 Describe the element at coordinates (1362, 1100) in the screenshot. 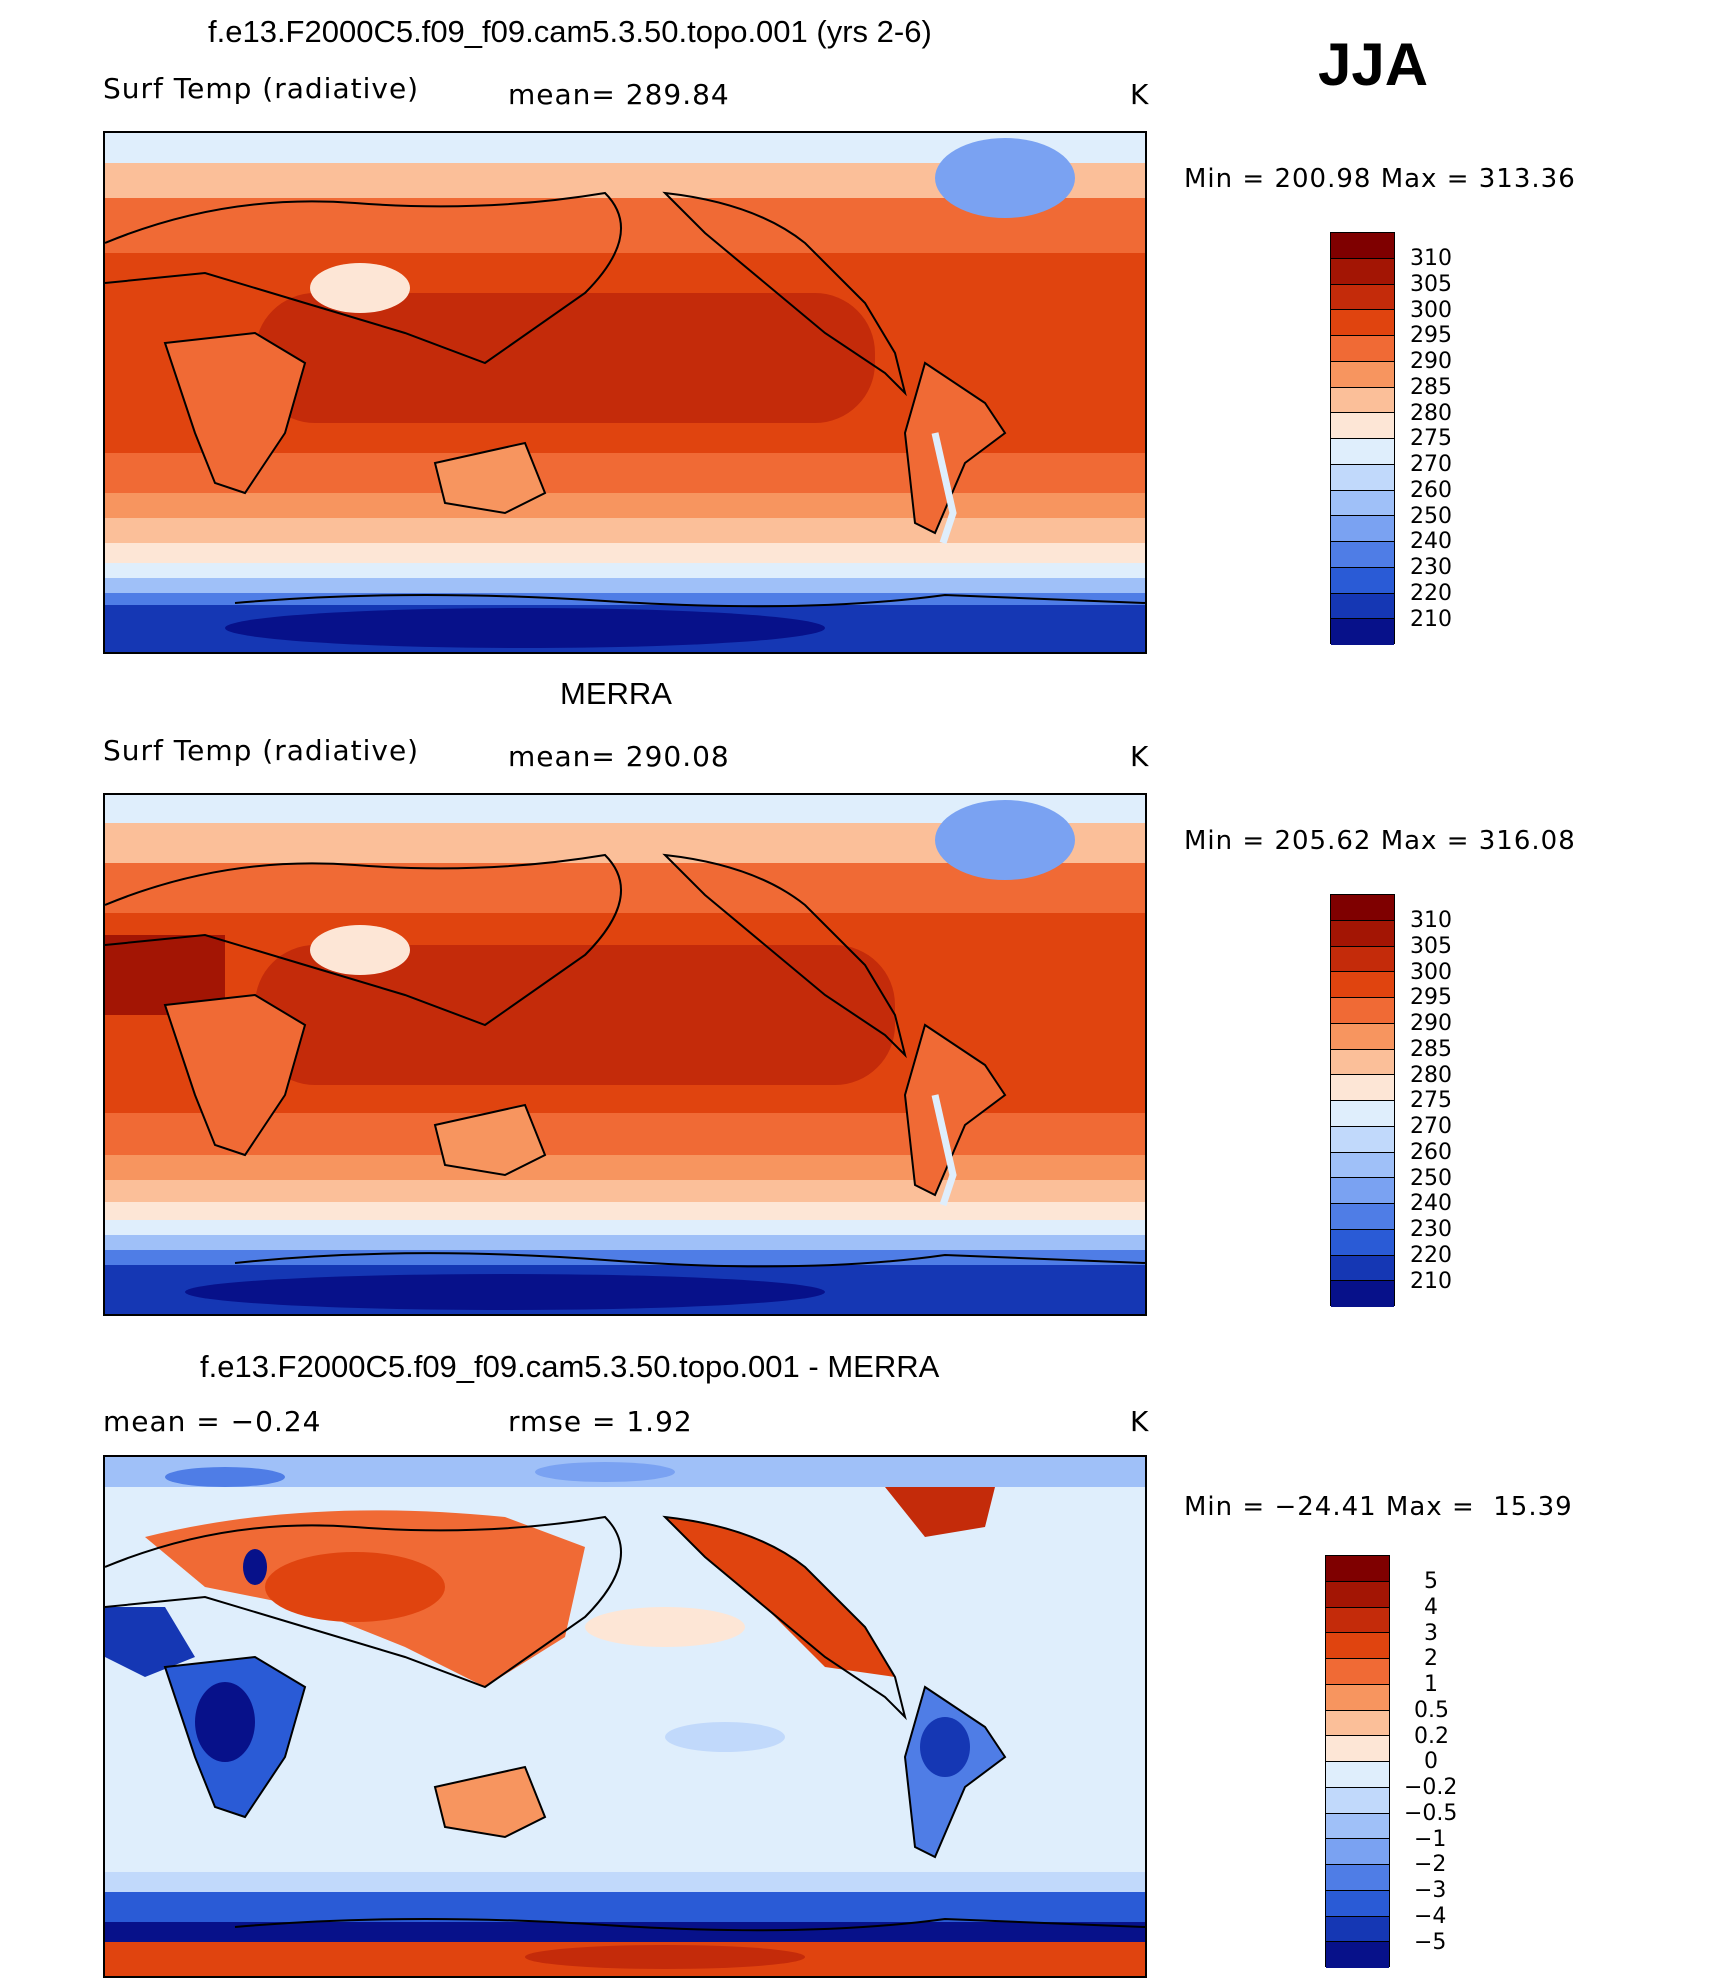

I see `panel-2-colorbar` at that location.